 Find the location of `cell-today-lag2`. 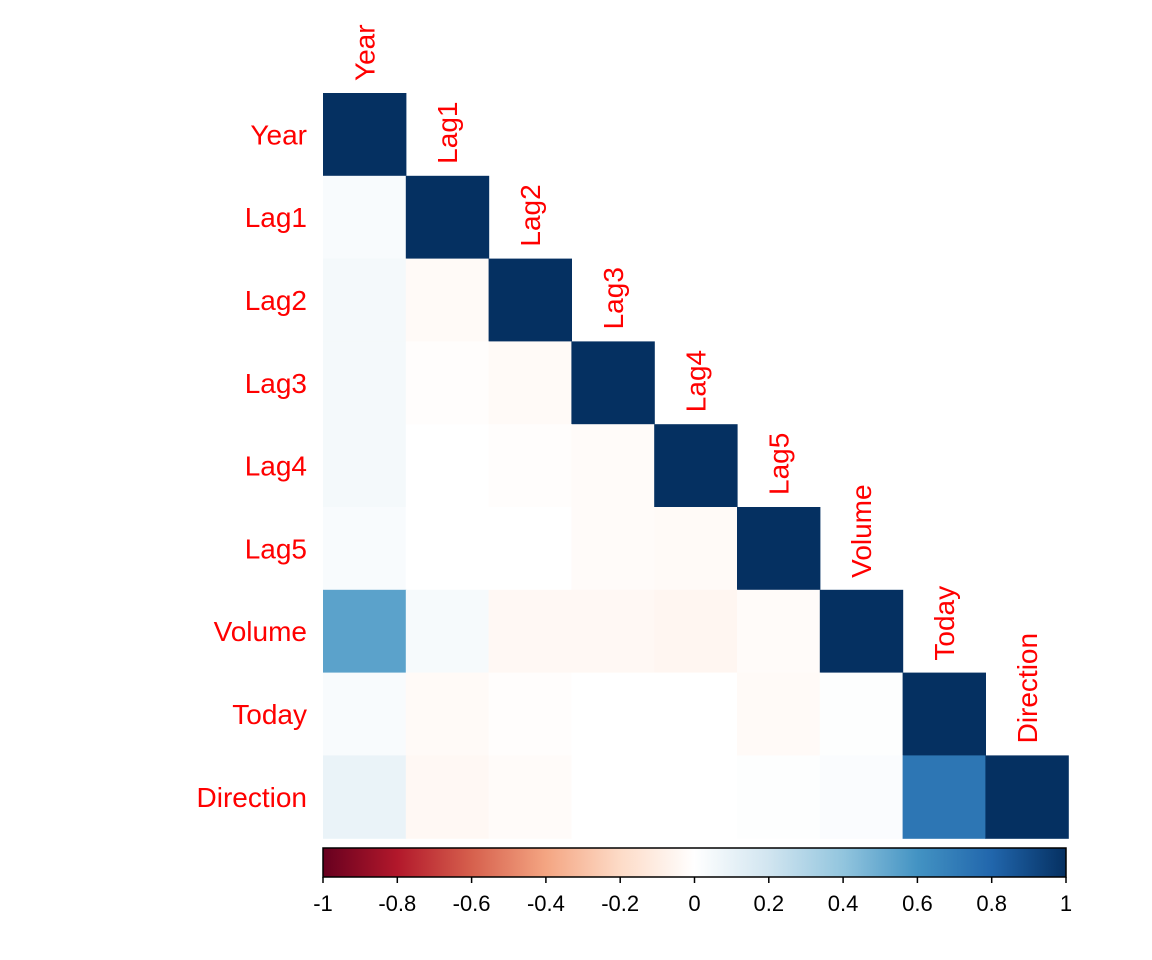

cell-today-lag2 is located at coordinates (530, 714).